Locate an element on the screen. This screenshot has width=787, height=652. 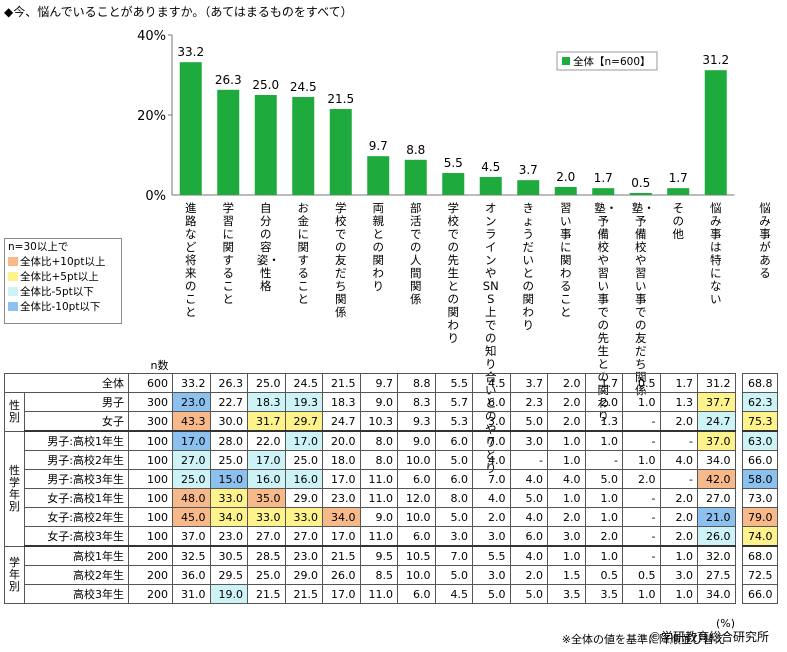
table-cell: 2.3 is located at coordinates (528, 402).